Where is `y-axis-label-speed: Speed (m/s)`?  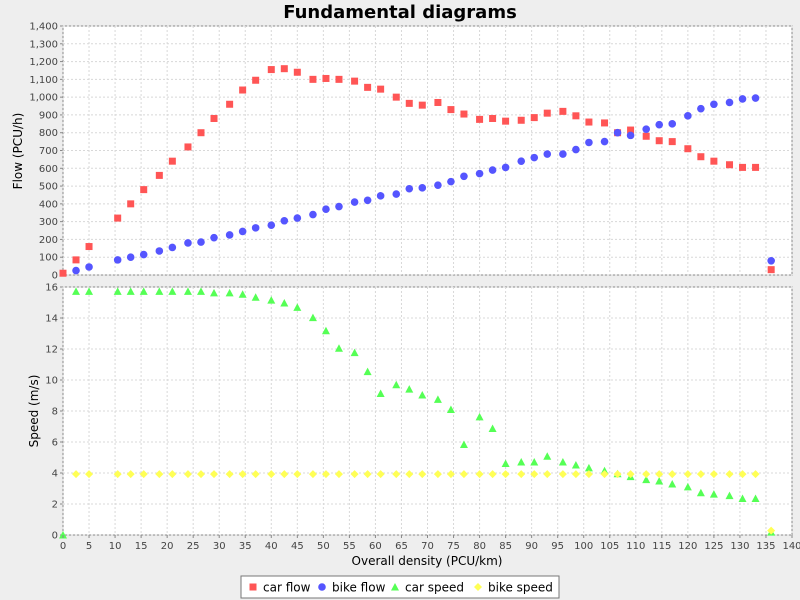
y-axis-label-speed: Speed (m/s) is located at coordinates (34, 411).